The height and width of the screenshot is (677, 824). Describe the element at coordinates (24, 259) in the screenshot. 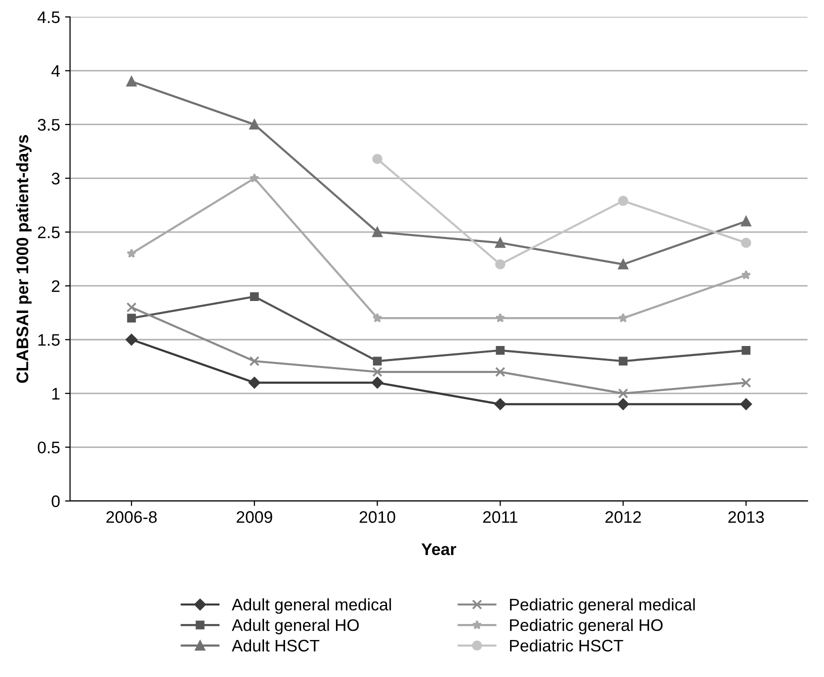

I see `y-axis-title: CLABSAI per 1000 patient-days` at that location.